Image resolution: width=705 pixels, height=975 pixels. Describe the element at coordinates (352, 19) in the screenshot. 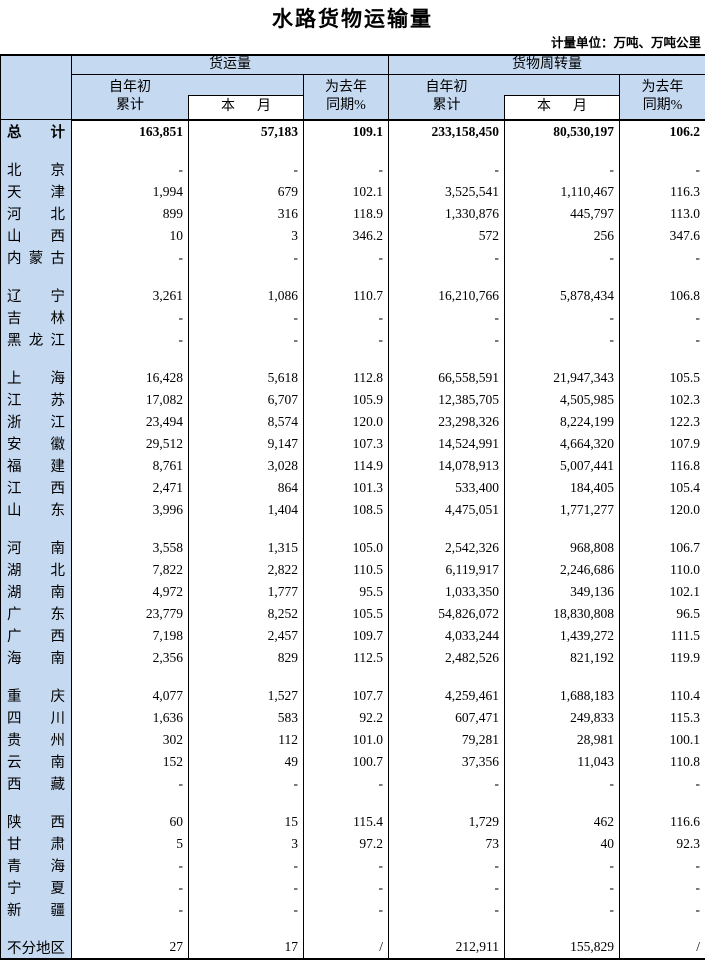

I see `page-title: 水路货物运输量` at that location.